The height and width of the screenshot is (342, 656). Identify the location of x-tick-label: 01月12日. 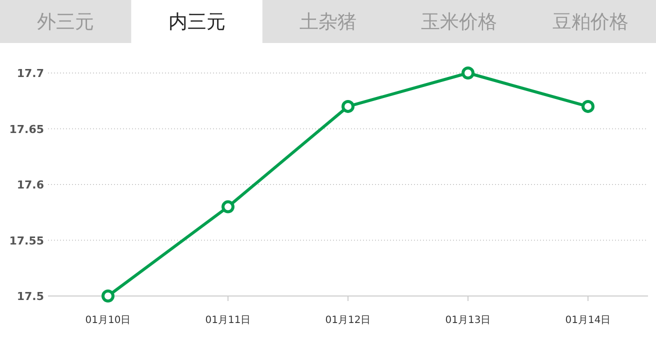
(348, 320).